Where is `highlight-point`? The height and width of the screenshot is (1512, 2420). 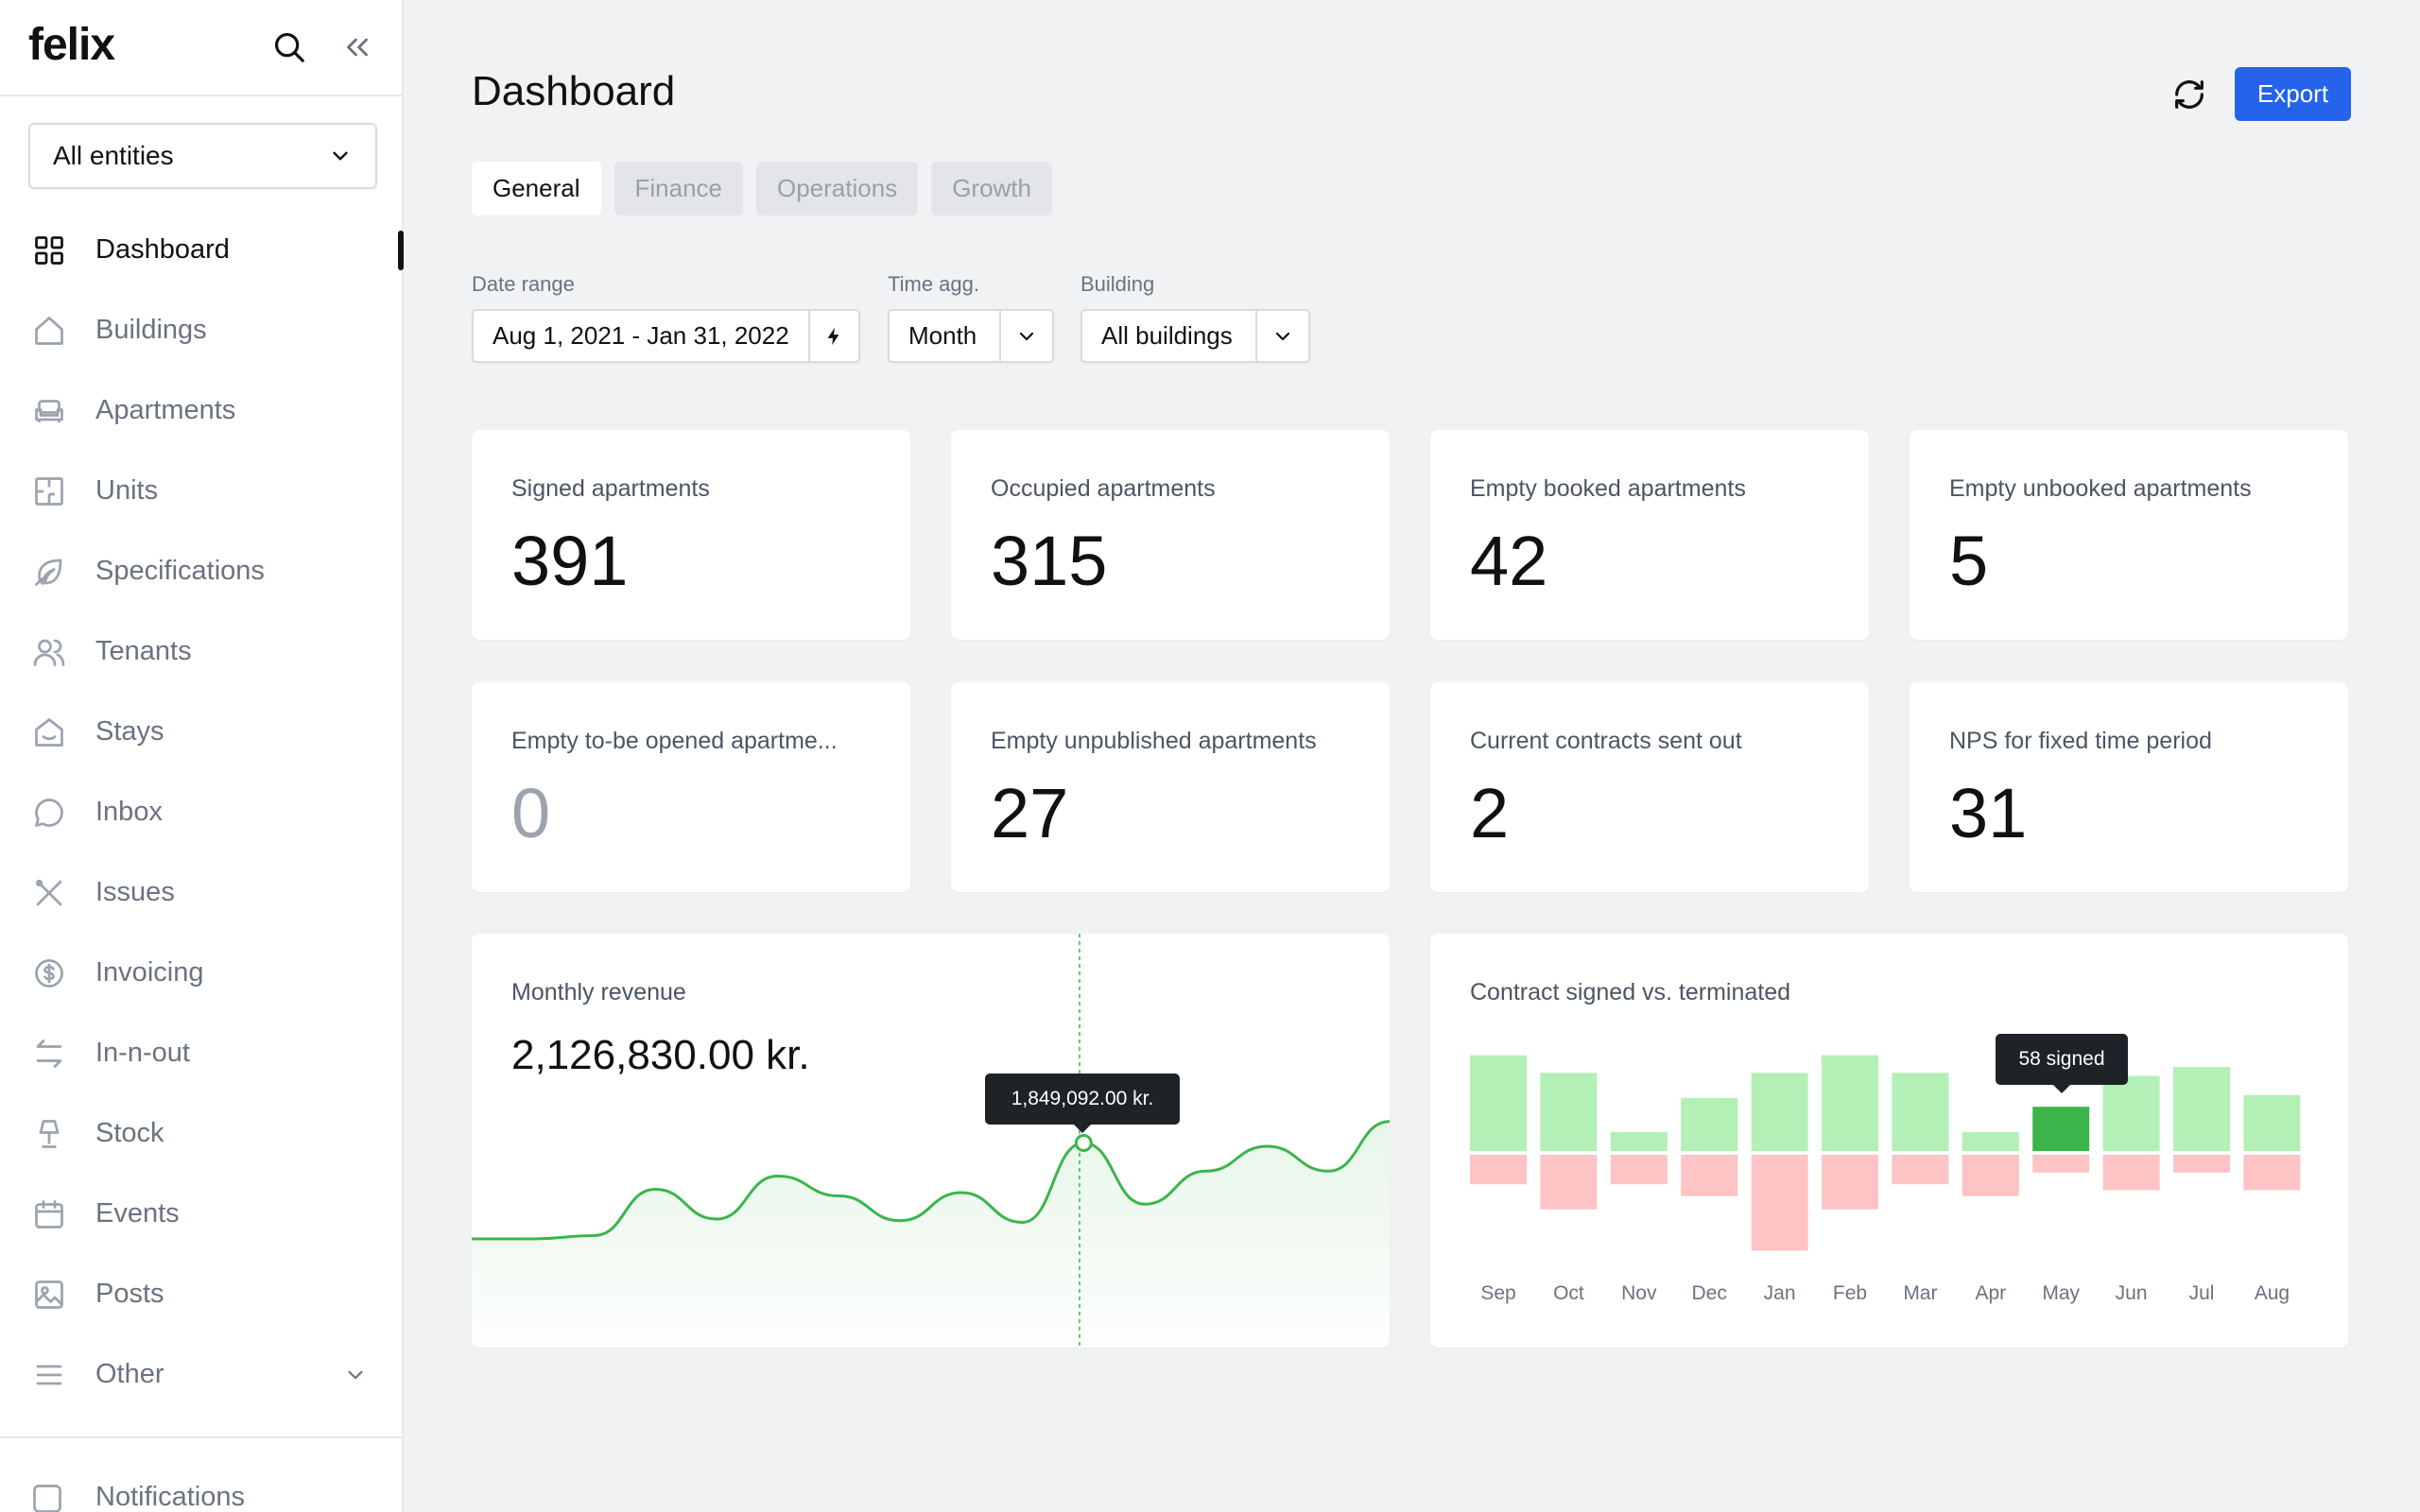 highlight-point is located at coordinates (1083, 1143).